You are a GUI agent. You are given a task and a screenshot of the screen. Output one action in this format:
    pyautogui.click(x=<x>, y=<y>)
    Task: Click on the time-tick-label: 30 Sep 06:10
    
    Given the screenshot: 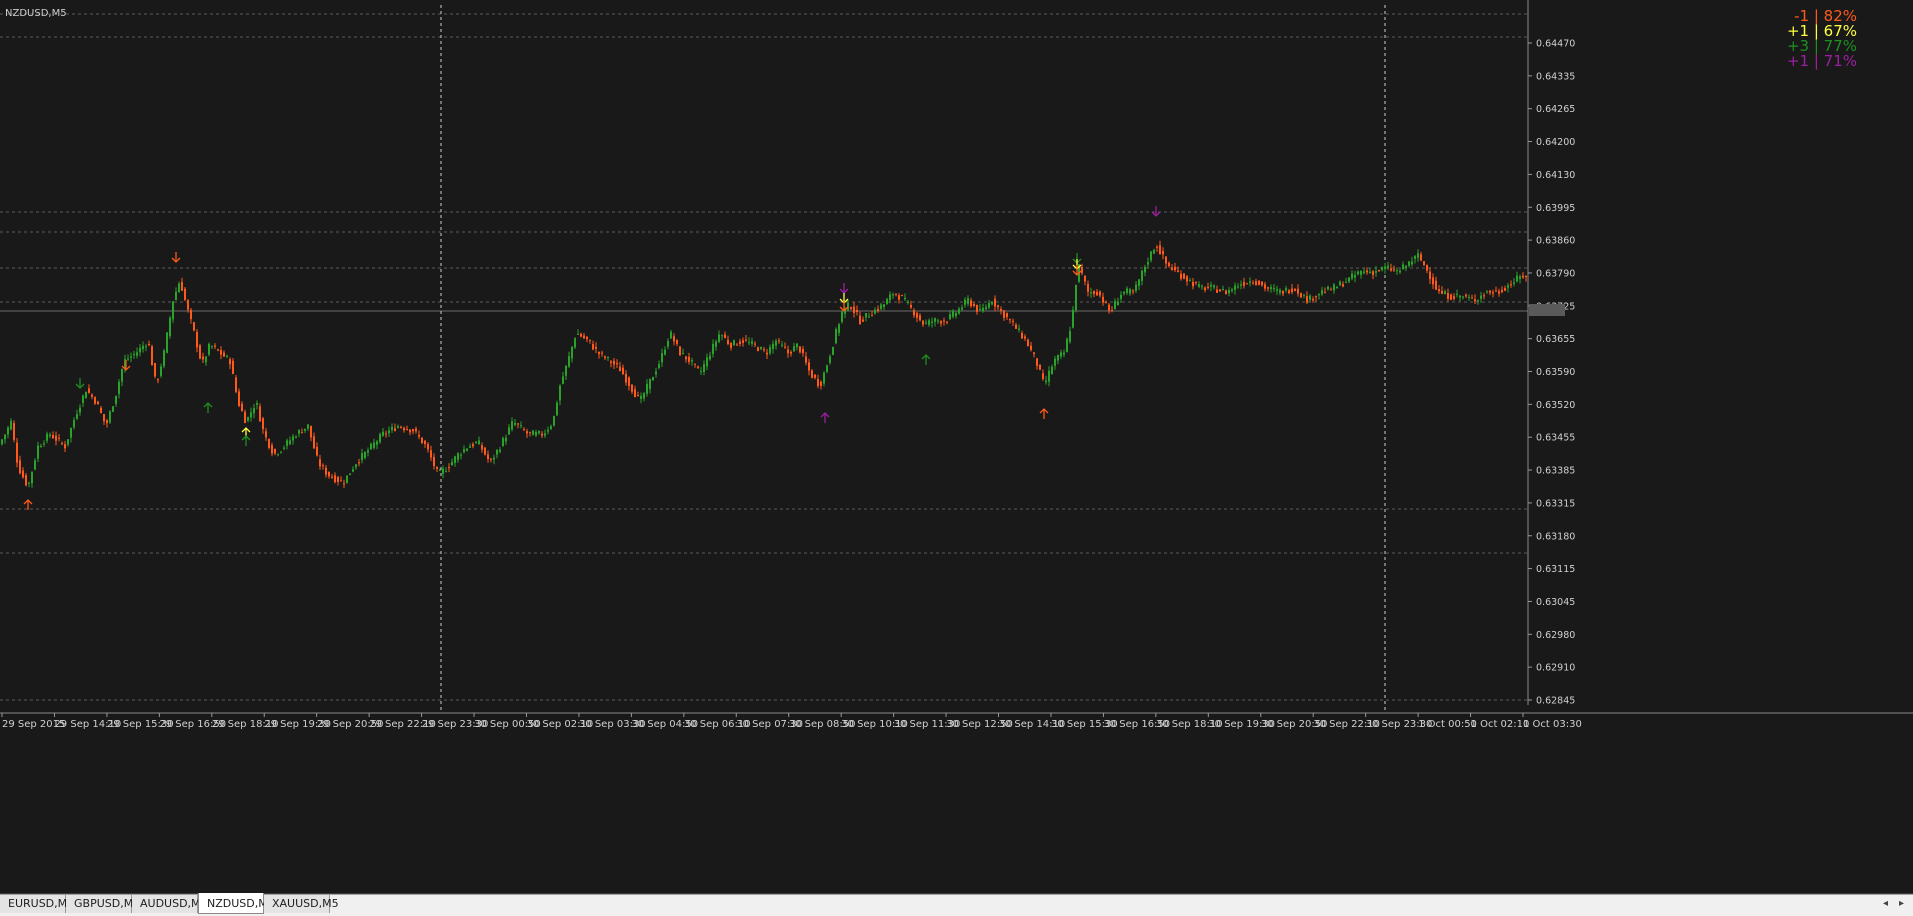 What is the action you would take?
    pyautogui.click(x=717, y=724)
    